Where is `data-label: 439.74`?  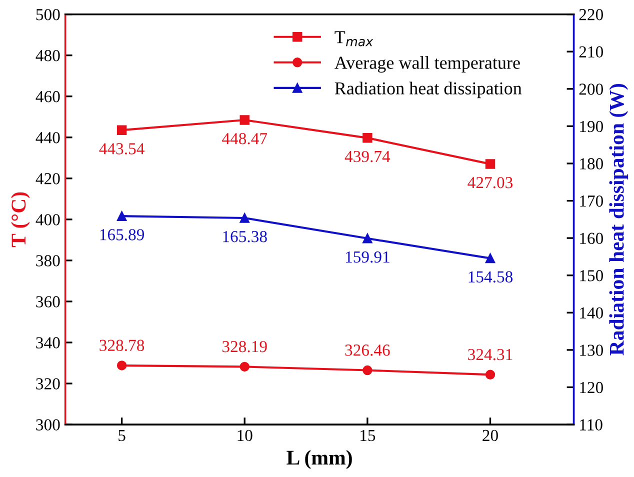
data-label: 439.74 is located at coordinates (367, 156).